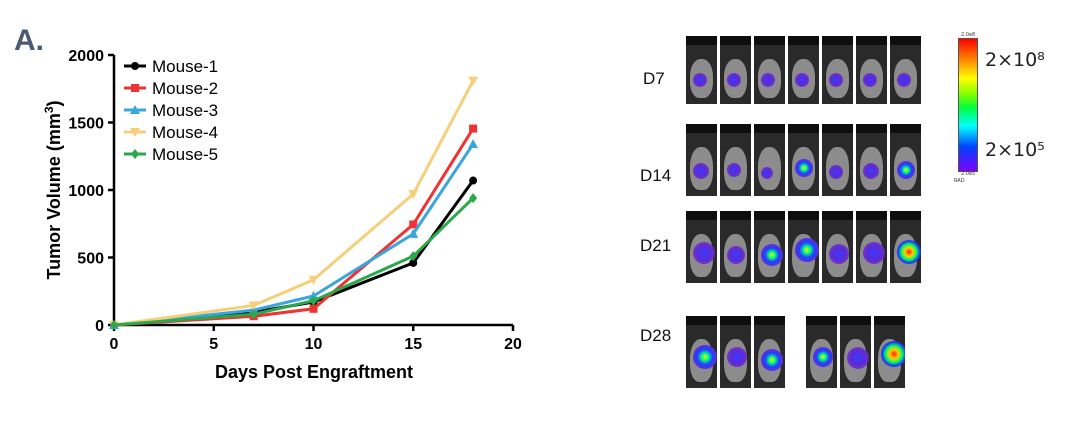 The width and height of the screenshot is (1080, 424). What do you see at coordinates (968, 174) in the screenshot?
I see `colorbar-tiny-min: 2.0e5` at bounding box center [968, 174].